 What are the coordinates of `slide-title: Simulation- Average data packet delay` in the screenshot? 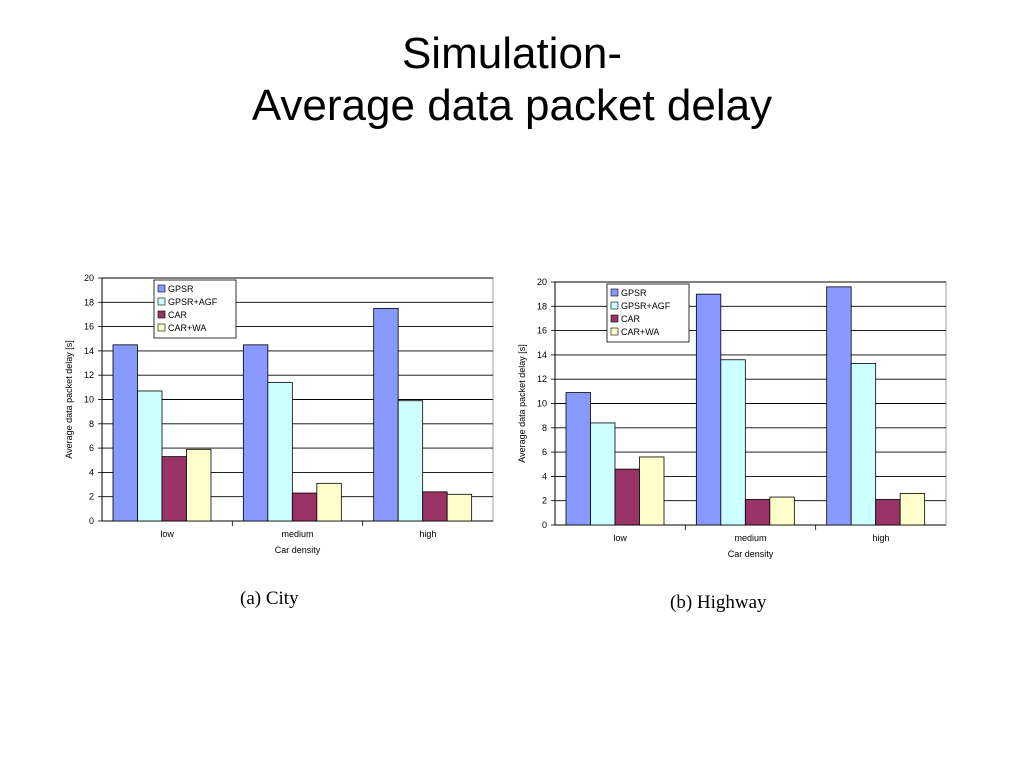 It's located at (512, 80).